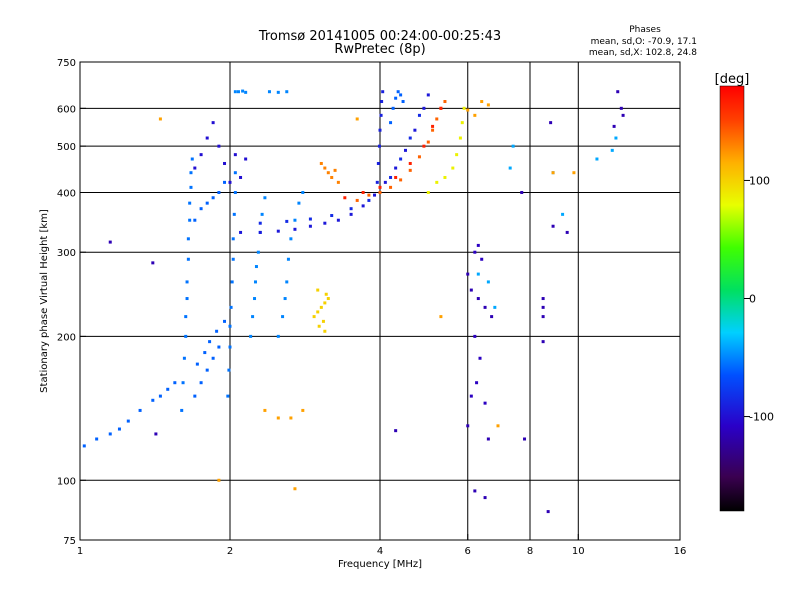 The image size is (800, 600). What do you see at coordinates (752, 299) in the screenshot?
I see `colorbar-tick-label: 0` at bounding box center [752, 299].